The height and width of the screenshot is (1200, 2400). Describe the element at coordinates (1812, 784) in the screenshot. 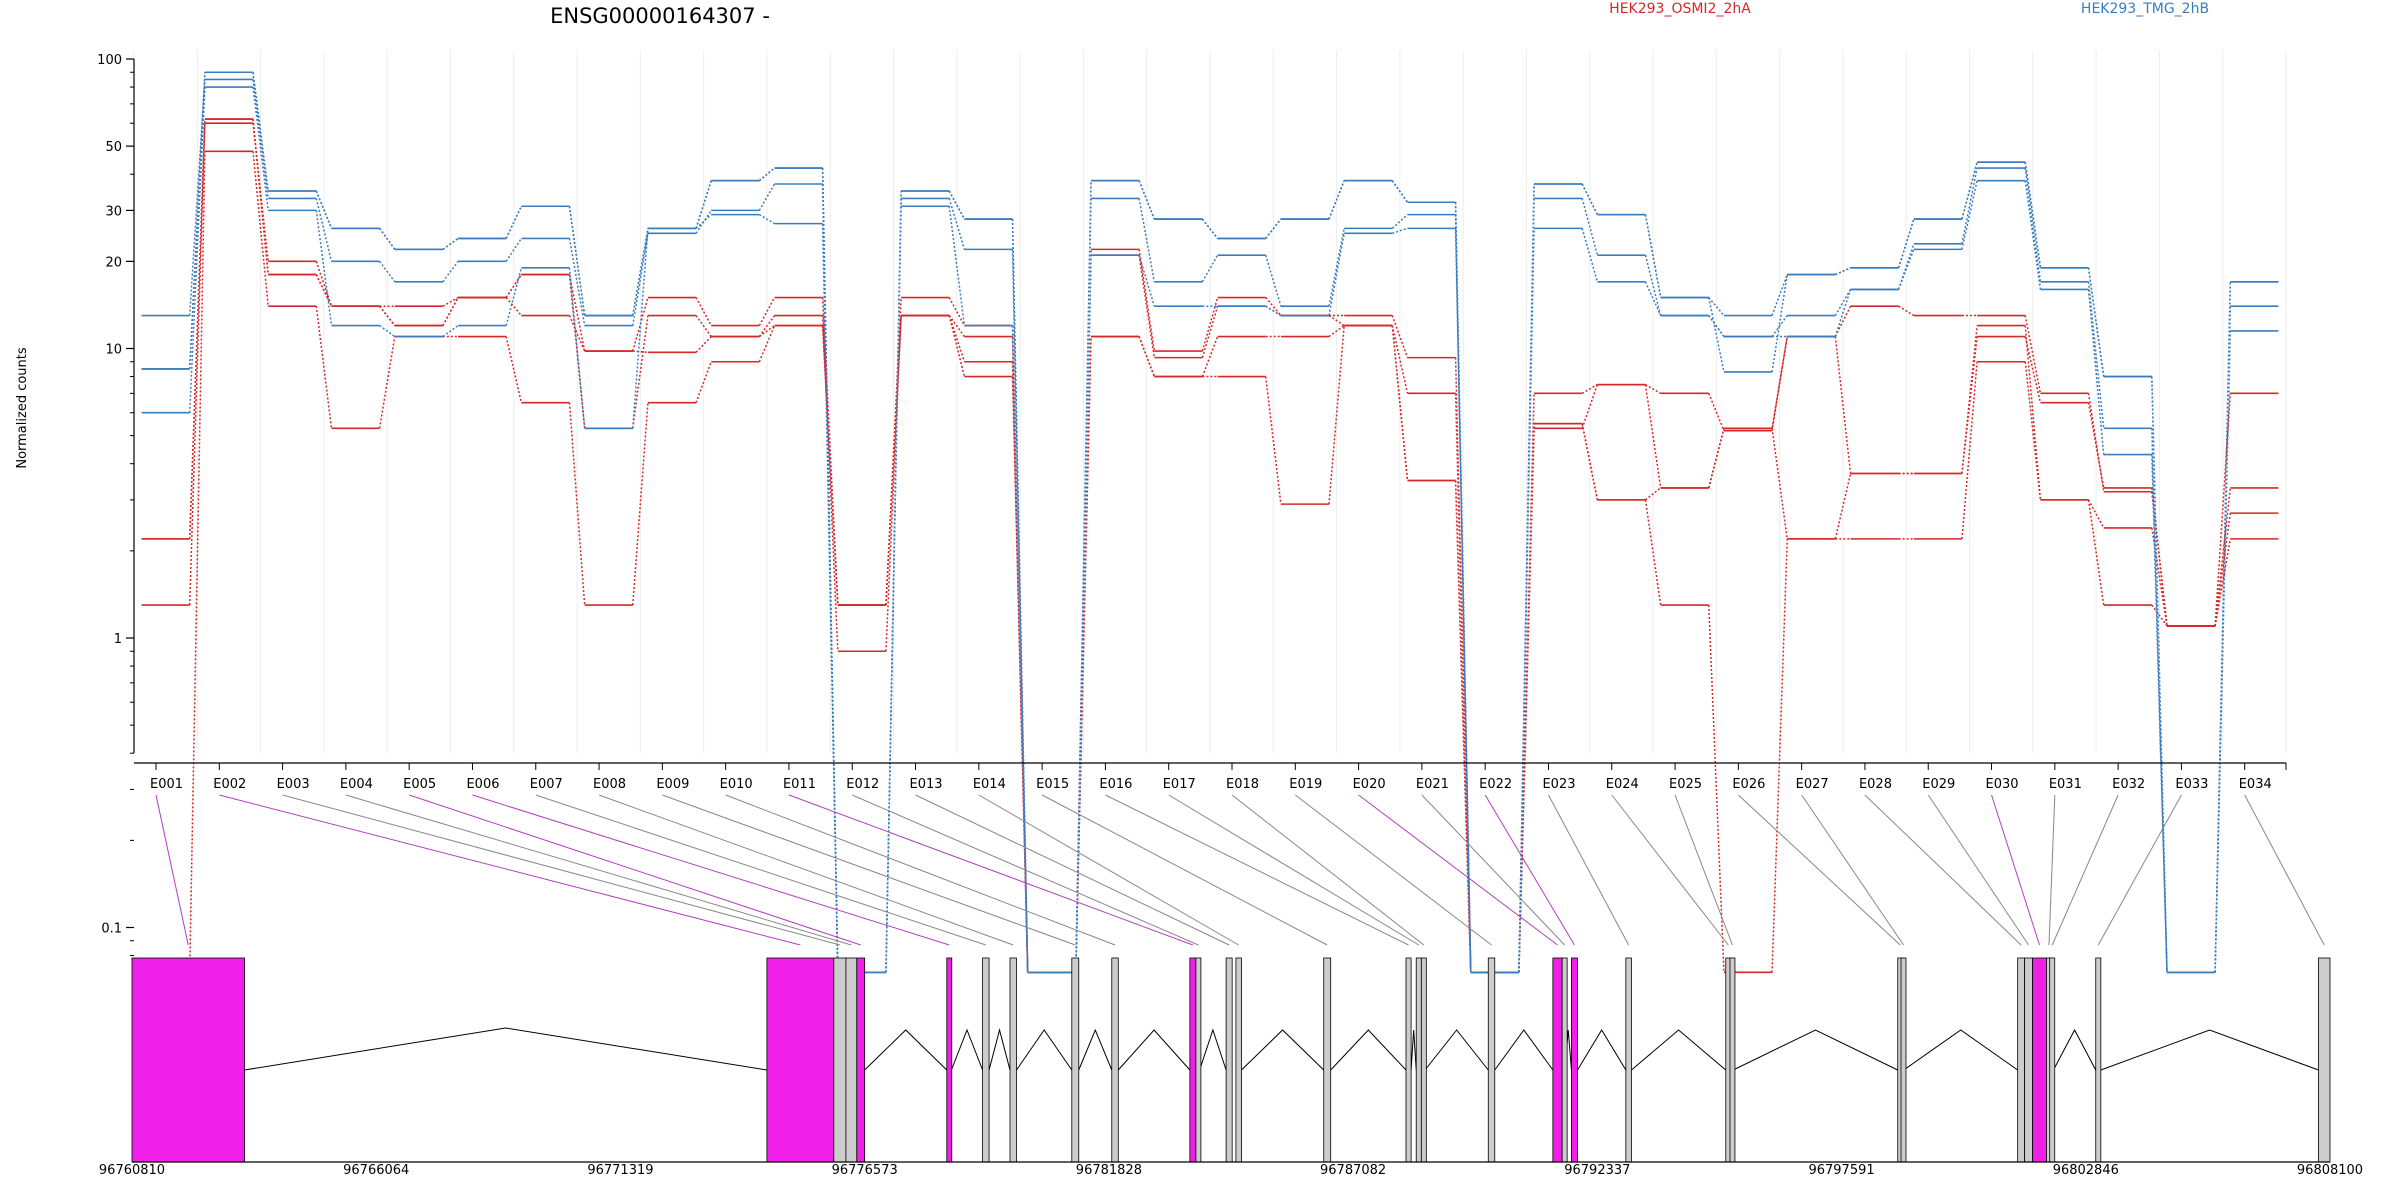

I see `x-tick-label: E027` at that location.